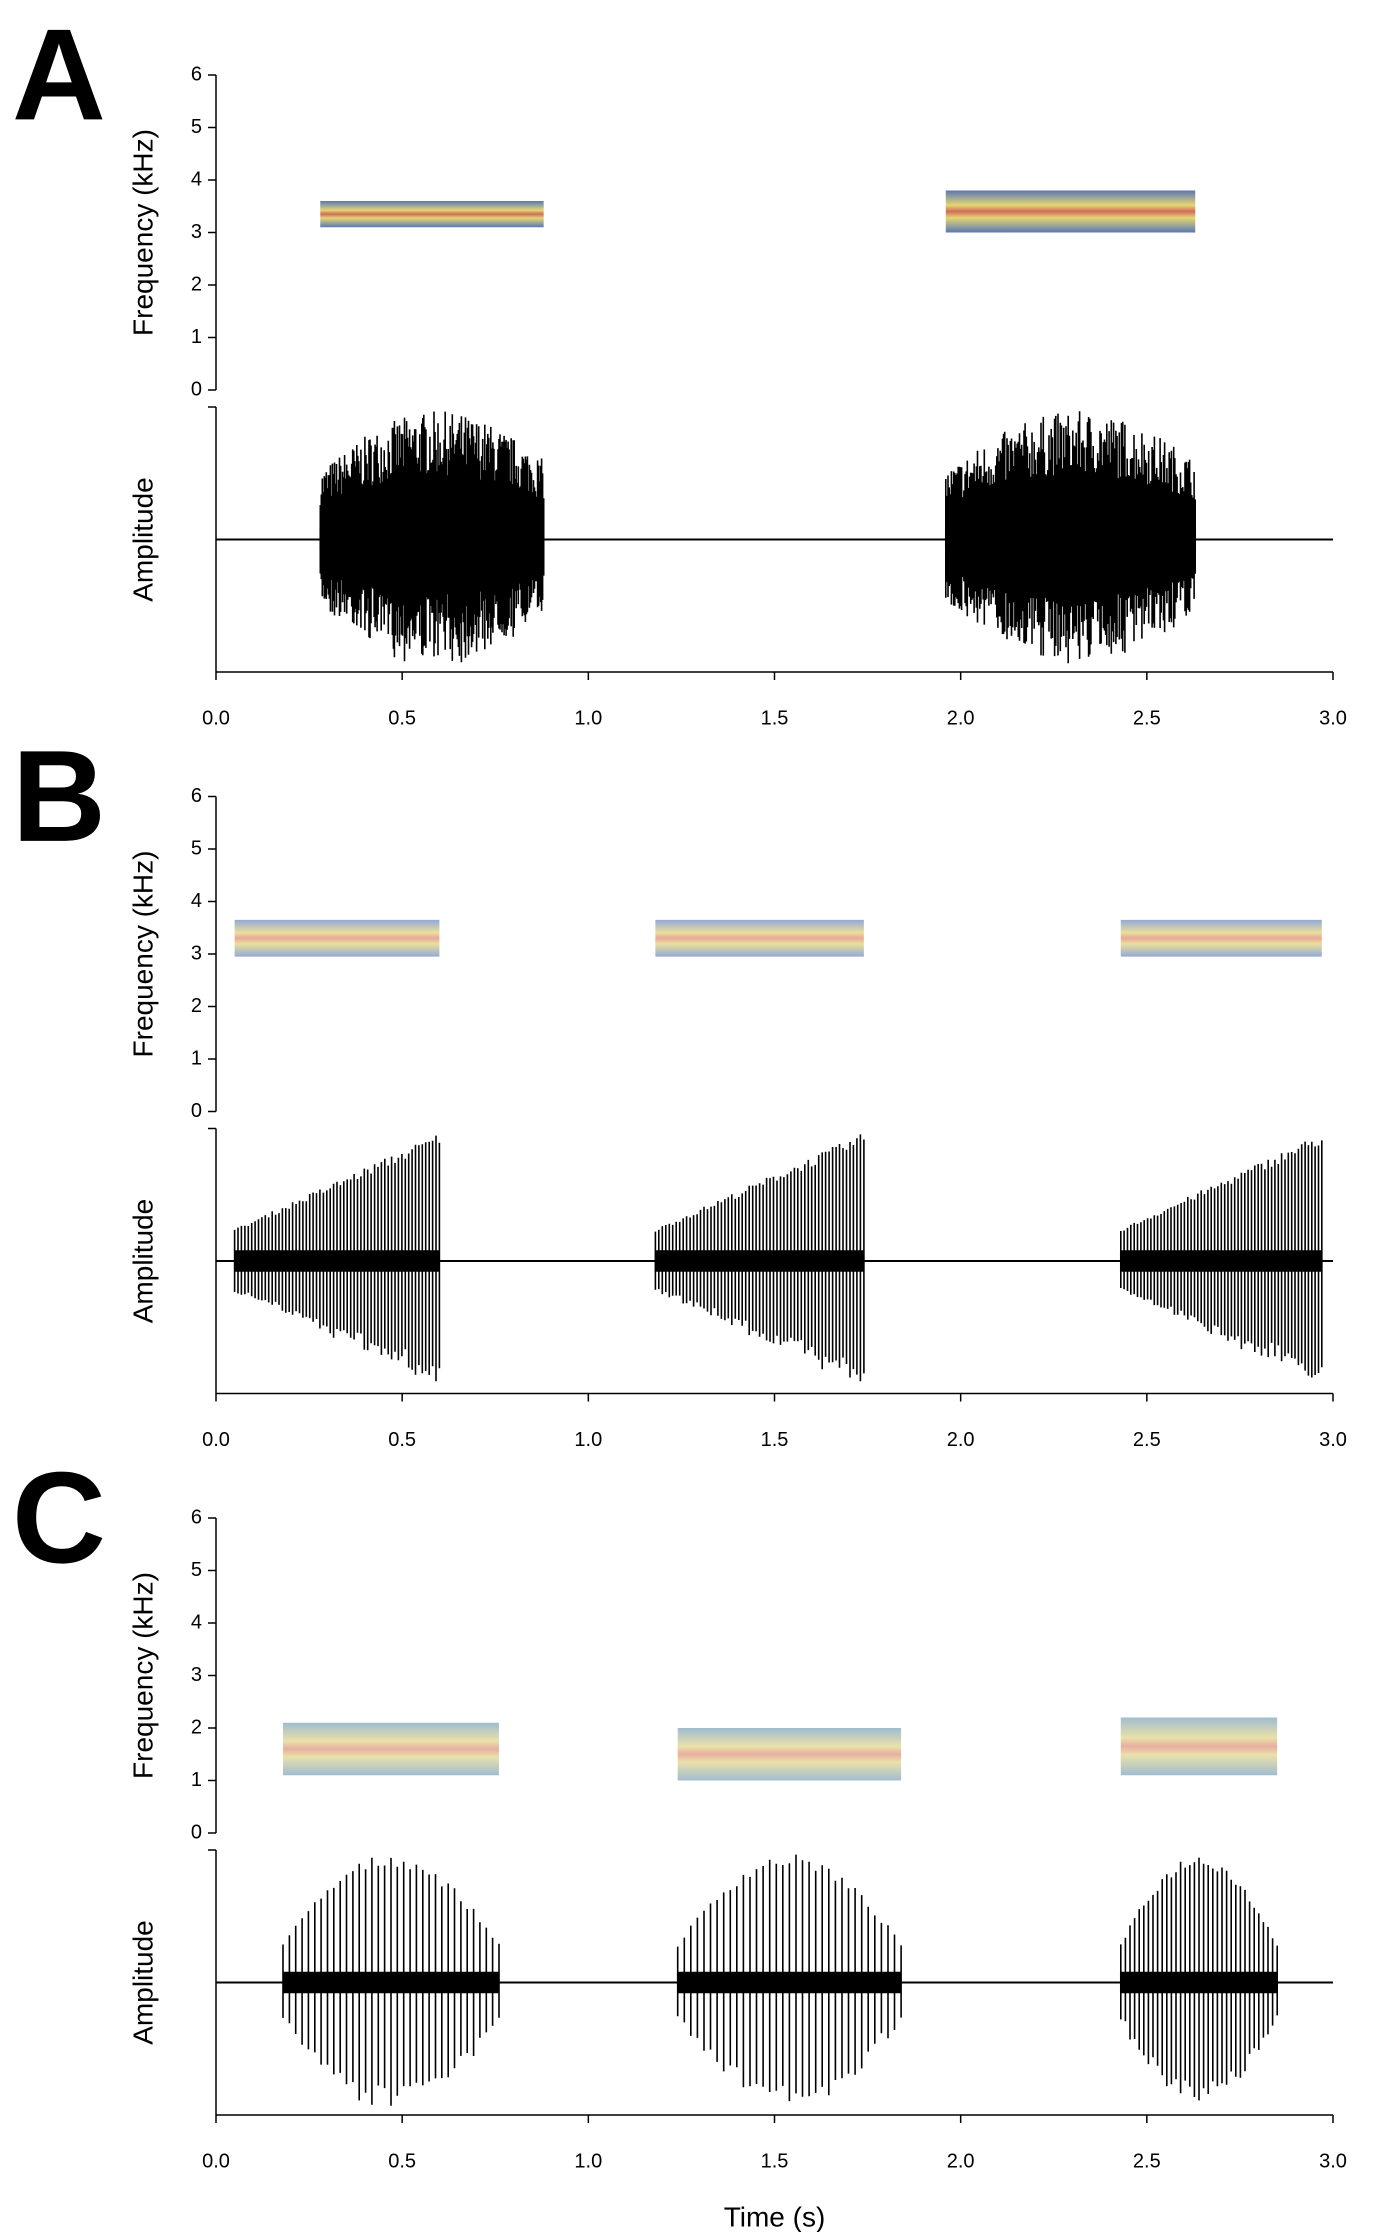 This screenshot has width=1385, height=2232. What do you see at coordinates (59, 1517) in the screenshot?
I see `panel-label: C` at bounding box center [59, 1517].